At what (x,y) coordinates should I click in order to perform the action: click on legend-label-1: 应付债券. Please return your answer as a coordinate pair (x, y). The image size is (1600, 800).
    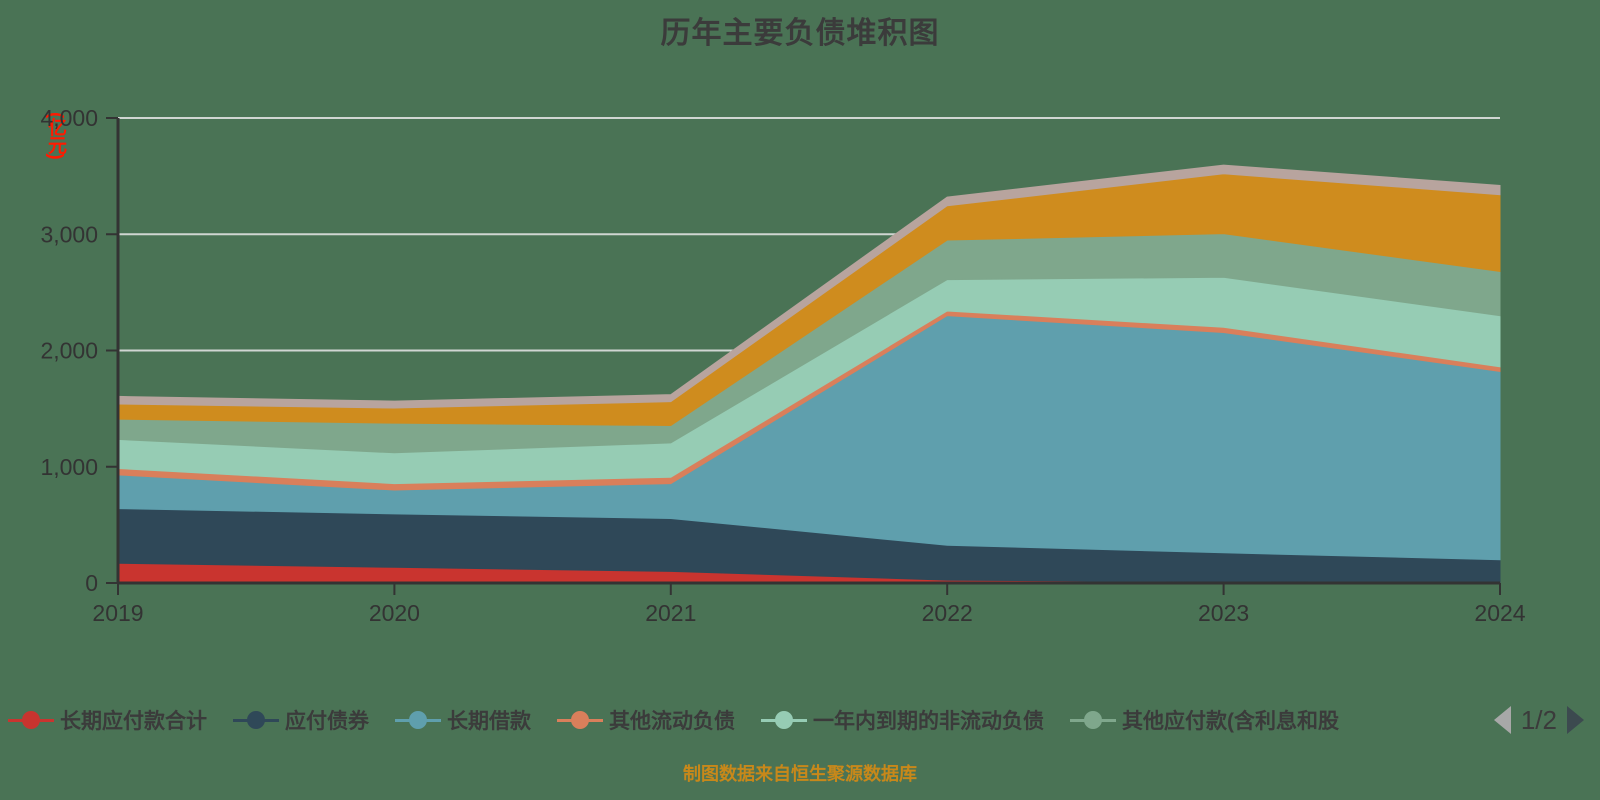
    Looking at the image, I should click on (327, 721).